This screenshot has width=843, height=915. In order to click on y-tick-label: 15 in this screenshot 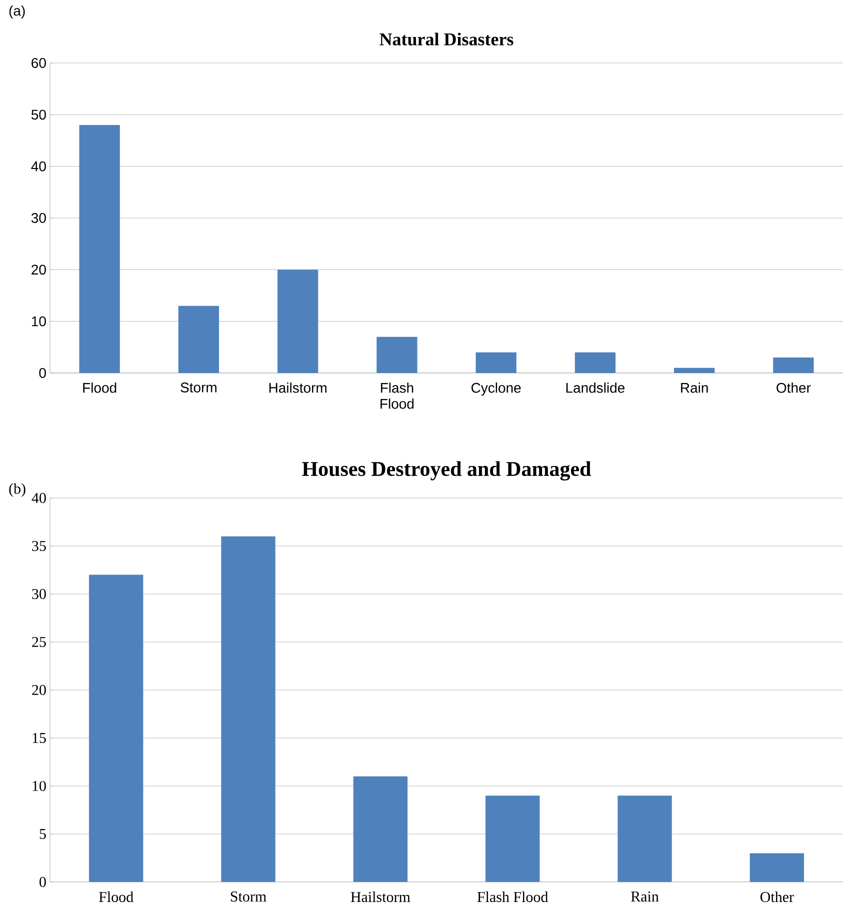, I will do `click(39, 738)`.